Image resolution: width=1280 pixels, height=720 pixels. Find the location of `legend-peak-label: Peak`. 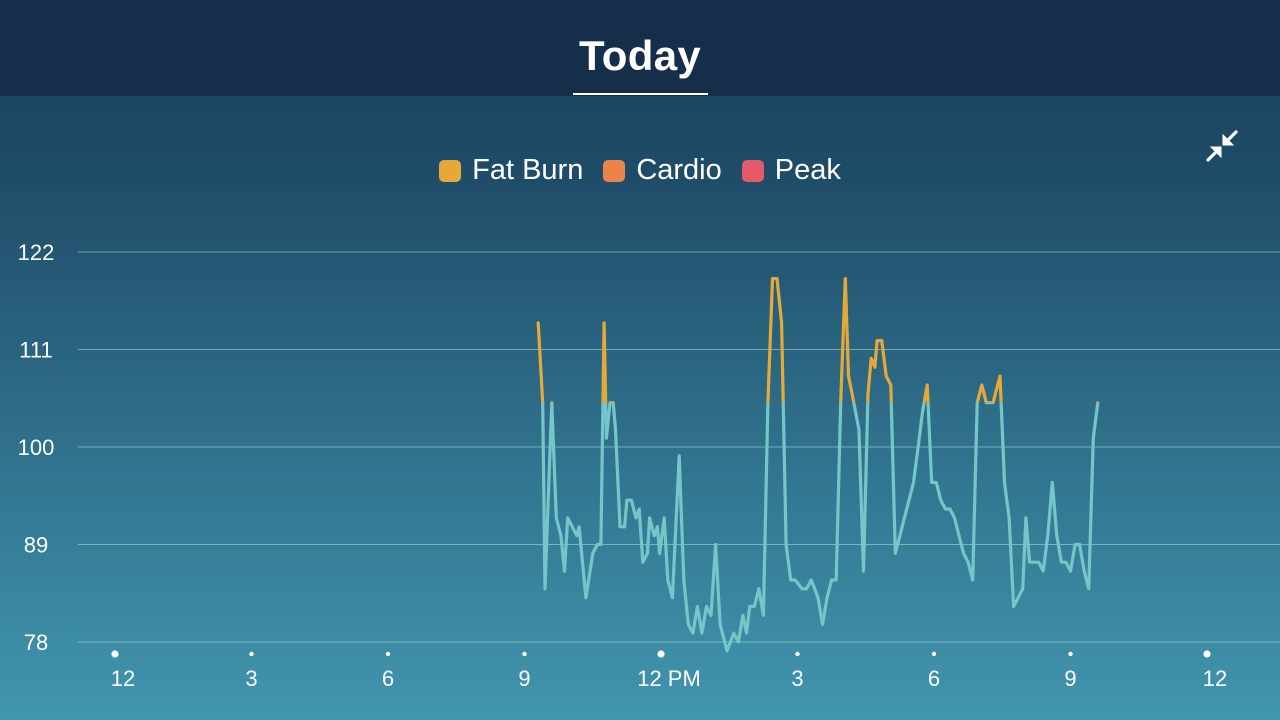

legend-peak-label: Peak is located at coordinates (807, 170).